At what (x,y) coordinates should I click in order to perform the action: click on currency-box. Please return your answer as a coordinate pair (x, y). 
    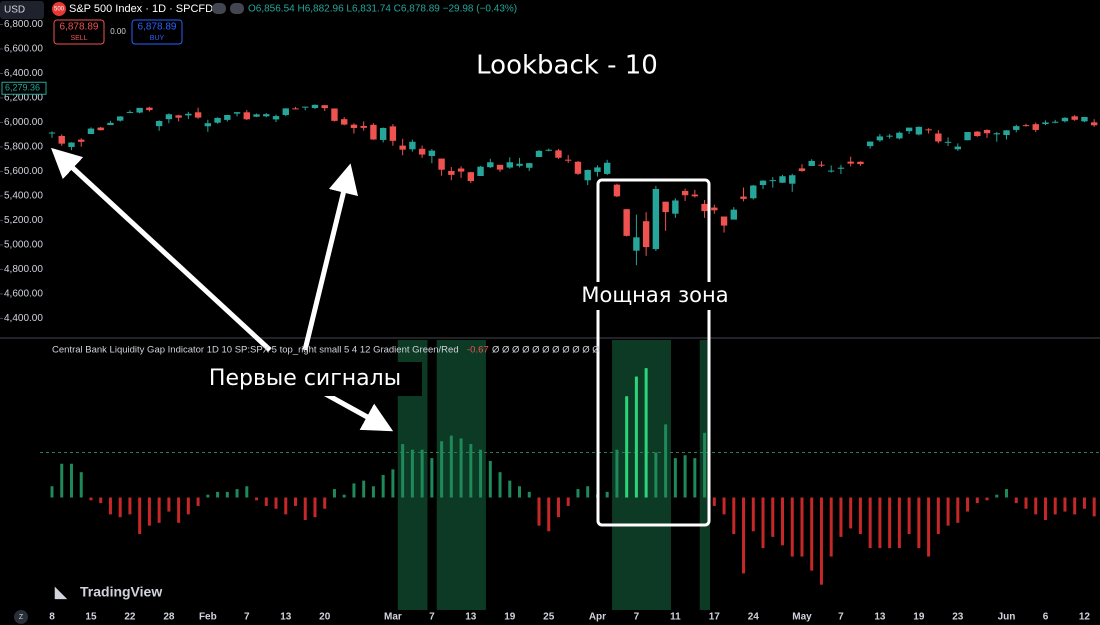
    Looking at the image, I should click on (22, 10).